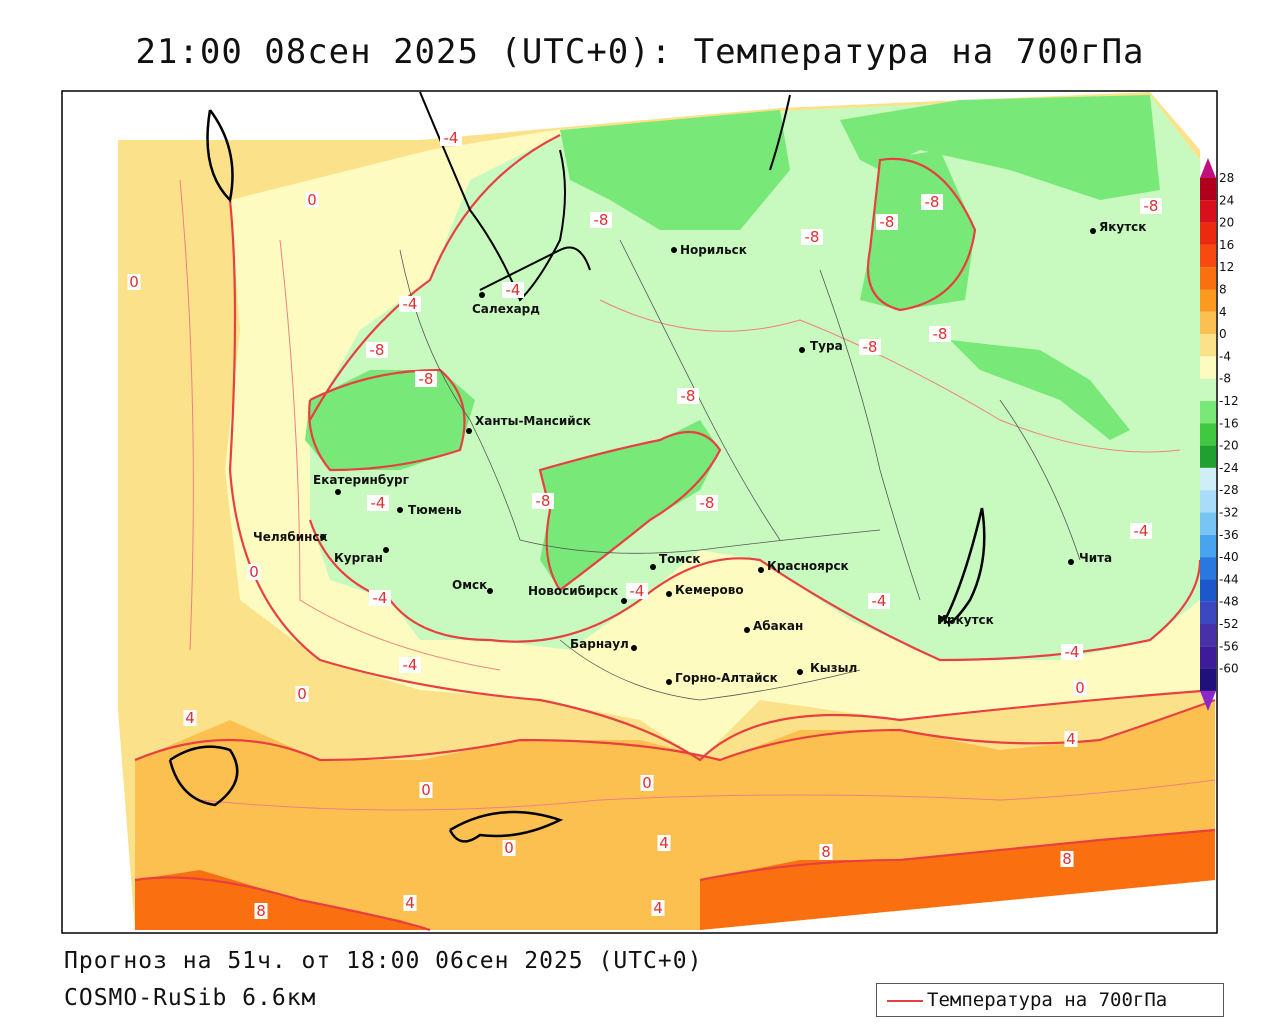 The height and width of the screenshot is (1024, 1280). Describe the element at coordinates (1050, 1000) in the screenshot. I see `legend: Температура на 700гПа` at that location.